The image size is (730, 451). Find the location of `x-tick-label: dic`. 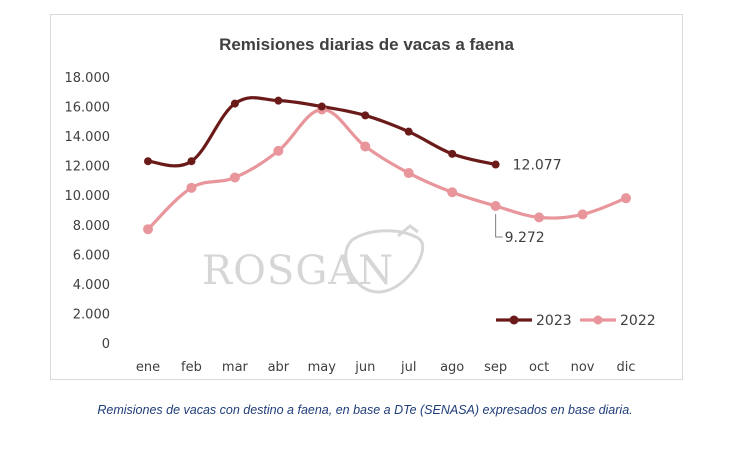

x-tick-label: dic is located at coordinates (625, 367).